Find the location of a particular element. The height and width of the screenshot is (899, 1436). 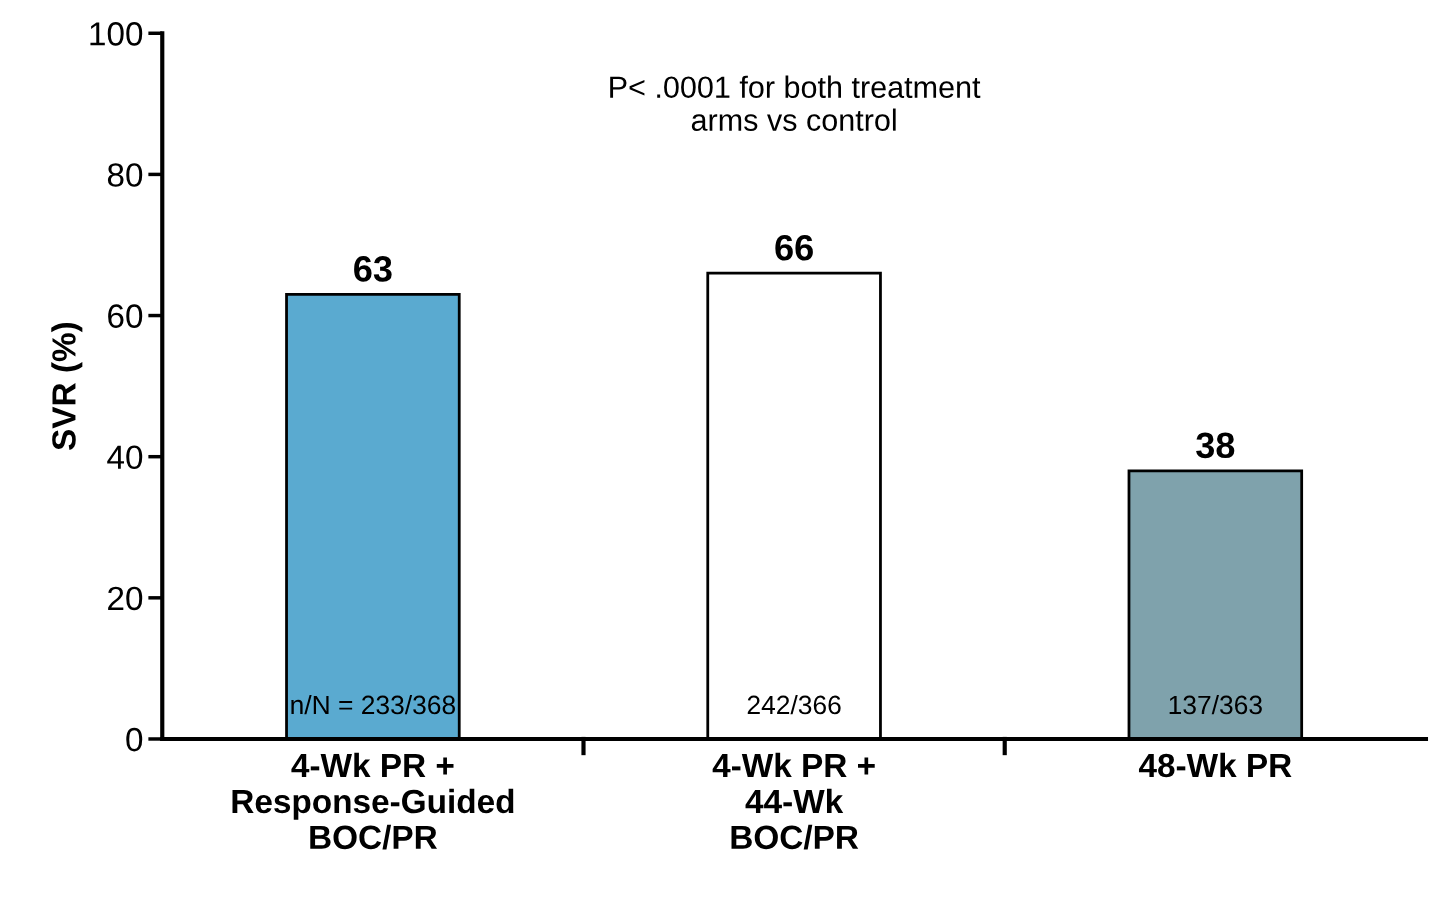

y-tick-label: 100 is located at coordinates (116, 34).